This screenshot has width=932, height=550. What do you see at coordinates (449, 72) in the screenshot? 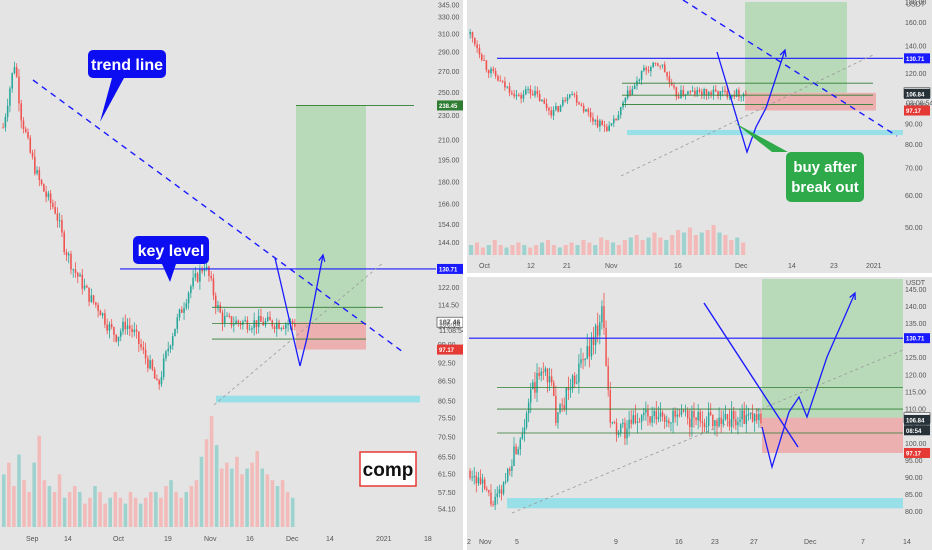
I see `y-tick-label: 270.00` at bounding box center [449, 72].